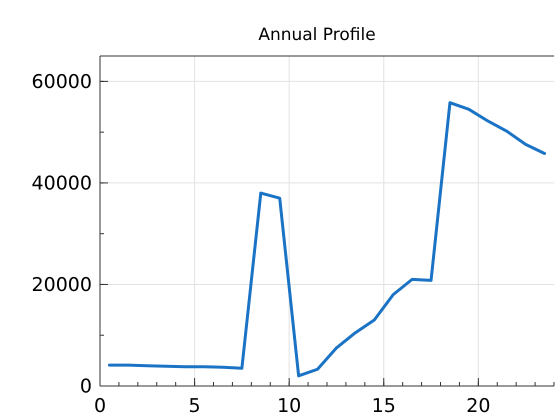 This screenshot has width=557, height=419. What do you see at coordinates (317, 35) in the screenshot?
I see `chart-title: Annual Profile` at bounding box center [317, 35].